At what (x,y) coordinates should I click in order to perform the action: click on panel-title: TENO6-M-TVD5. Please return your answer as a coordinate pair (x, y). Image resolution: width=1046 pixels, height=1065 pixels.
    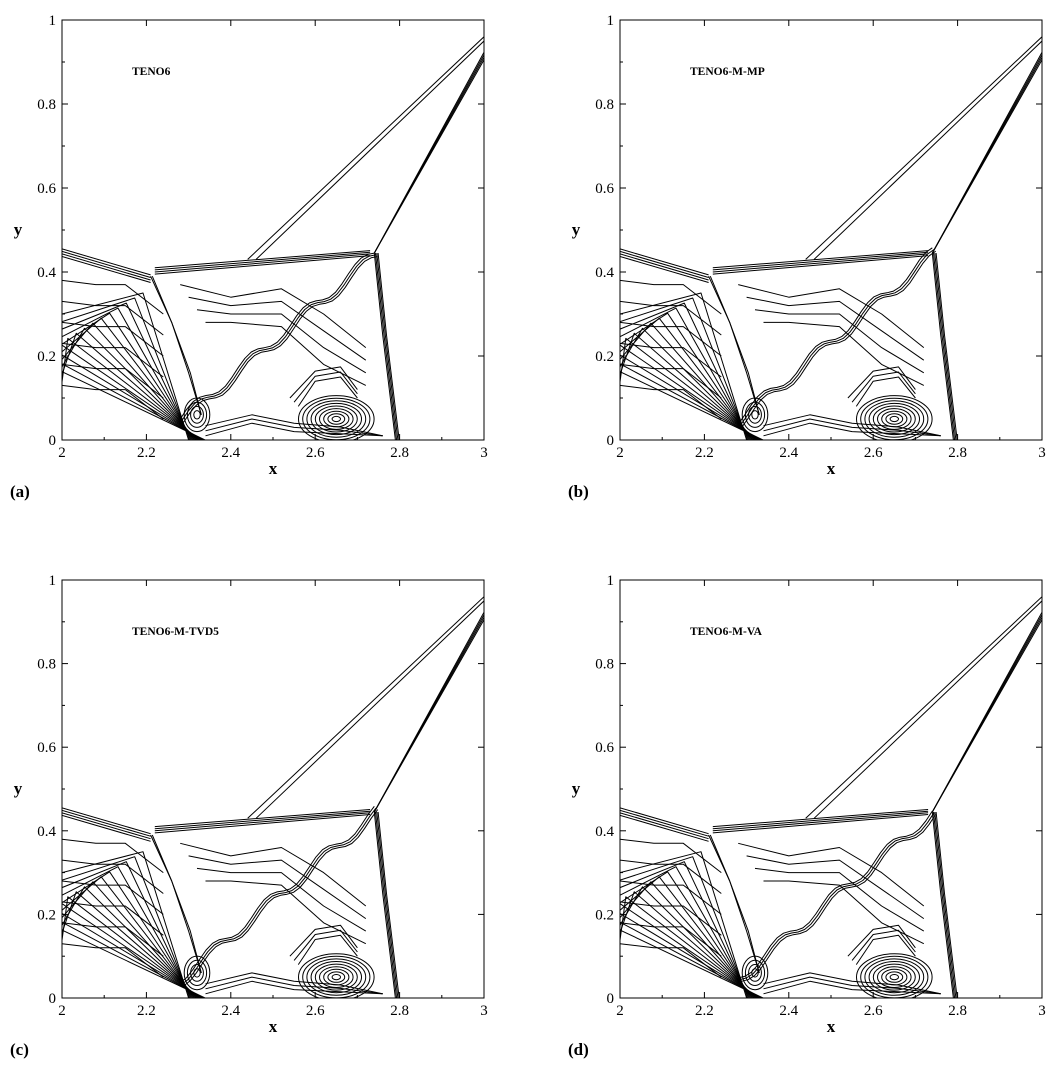
    Looking at the image, I should click on (175, 632).